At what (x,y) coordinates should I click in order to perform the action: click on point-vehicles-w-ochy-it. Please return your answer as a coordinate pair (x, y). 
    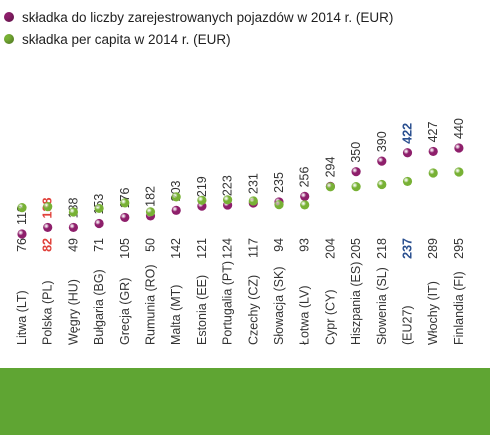
    Looking at the image, I should click on (433, 151).